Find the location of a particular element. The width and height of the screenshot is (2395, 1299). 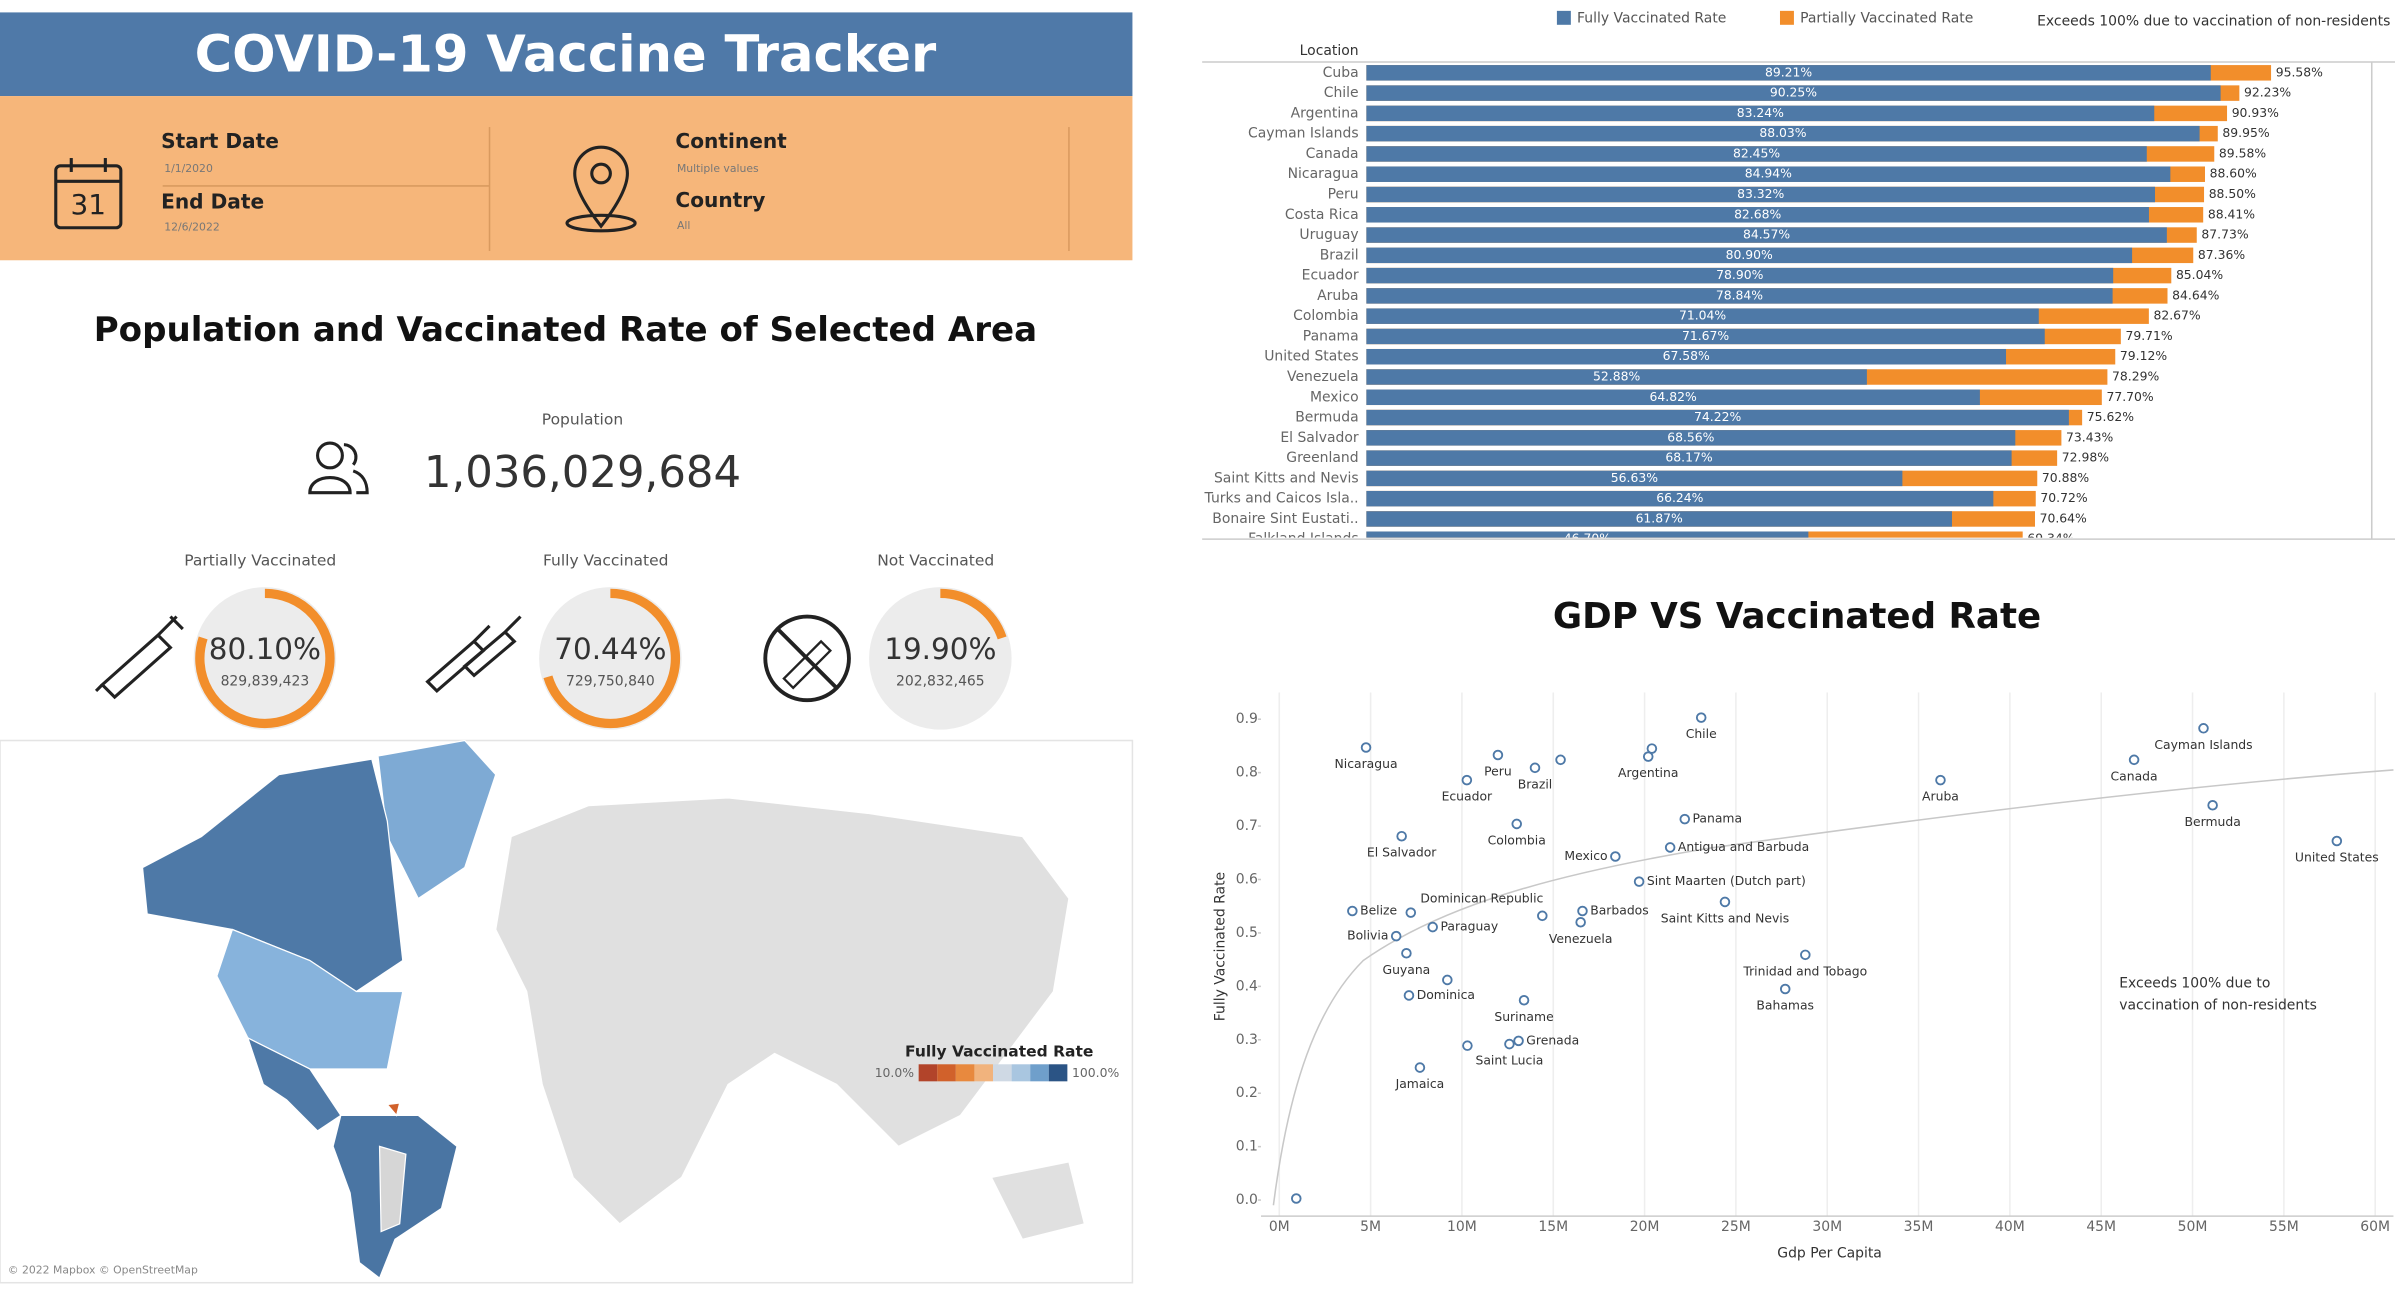

value-label: 82.45% is located at coordinates (1756, 152).